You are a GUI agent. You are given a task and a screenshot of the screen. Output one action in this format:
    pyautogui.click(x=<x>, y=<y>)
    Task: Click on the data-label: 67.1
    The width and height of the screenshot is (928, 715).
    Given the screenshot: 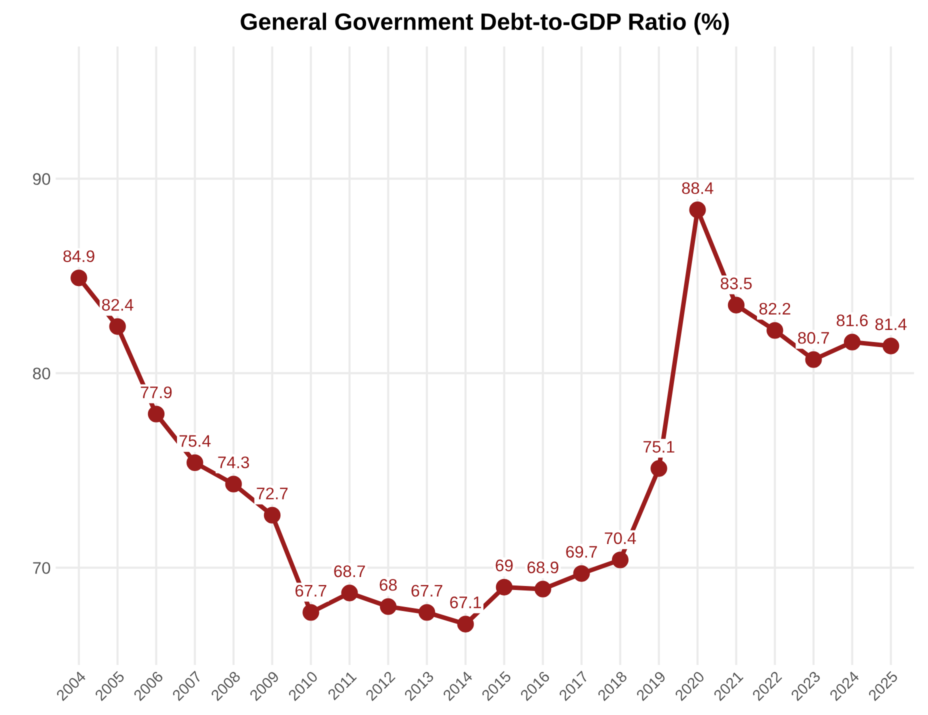 What is the action you would take?
    pyautogui.click(x=465, y=602)
    